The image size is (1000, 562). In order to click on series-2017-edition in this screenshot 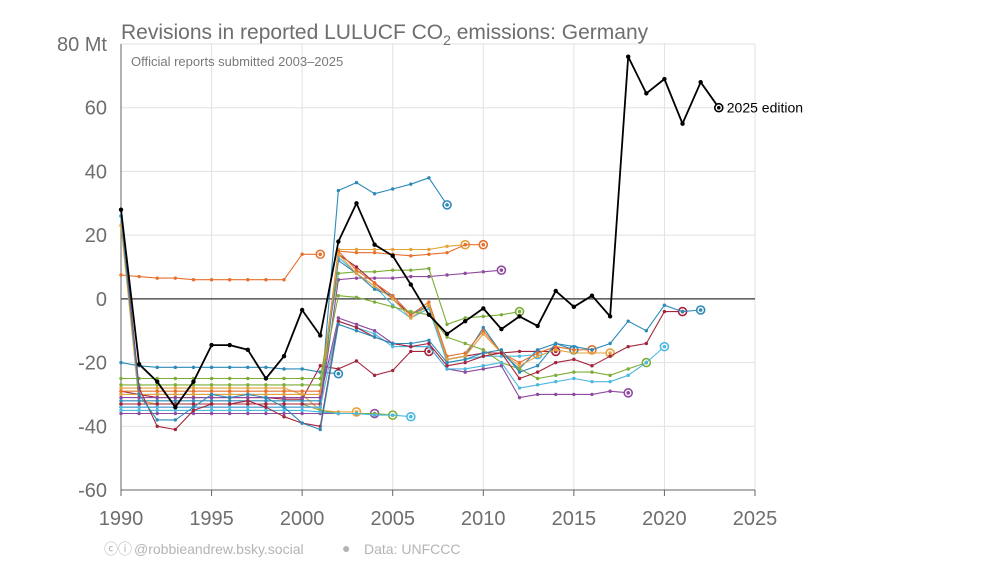, I will do `click(349, 330)`.